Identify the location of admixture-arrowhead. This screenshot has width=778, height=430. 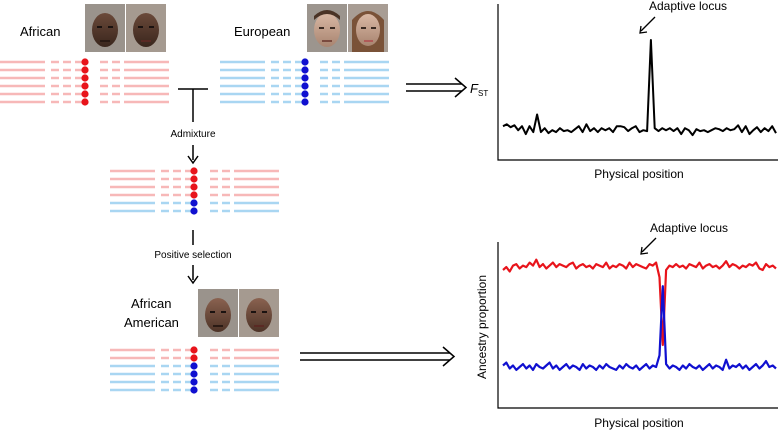
(193, 160).